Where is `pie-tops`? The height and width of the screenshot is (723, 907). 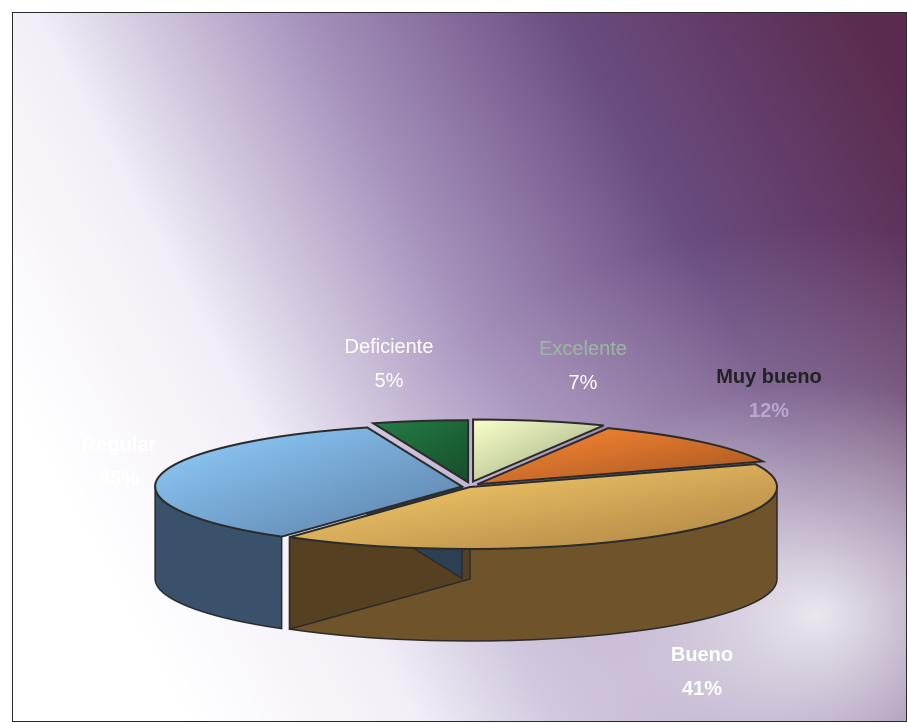 pie-tops is located at coordinates (466, 484).